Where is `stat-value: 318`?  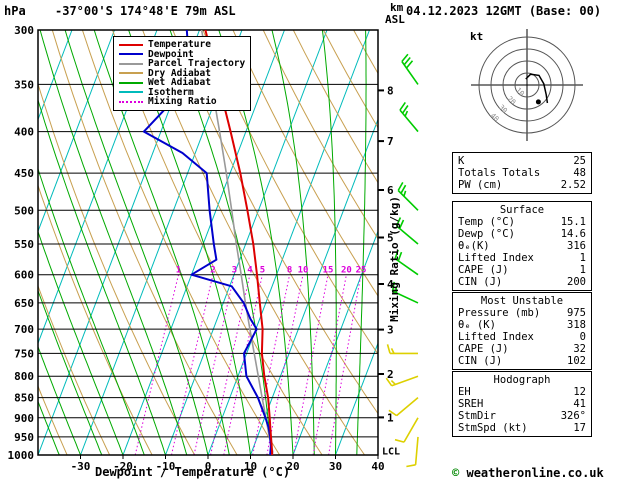 stat-value: 318 is located at coordinates (576, 325).